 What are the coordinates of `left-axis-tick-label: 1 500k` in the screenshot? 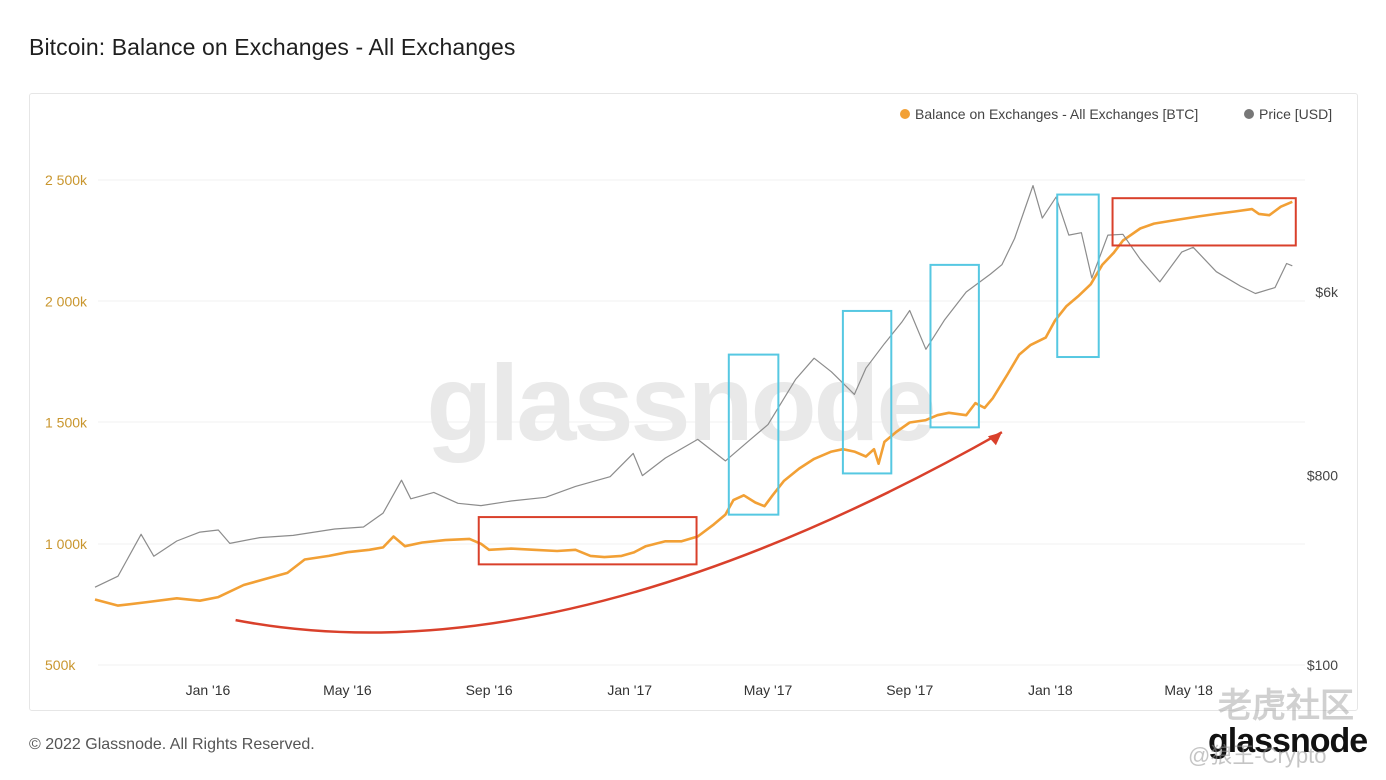 It's located at (66, 423).